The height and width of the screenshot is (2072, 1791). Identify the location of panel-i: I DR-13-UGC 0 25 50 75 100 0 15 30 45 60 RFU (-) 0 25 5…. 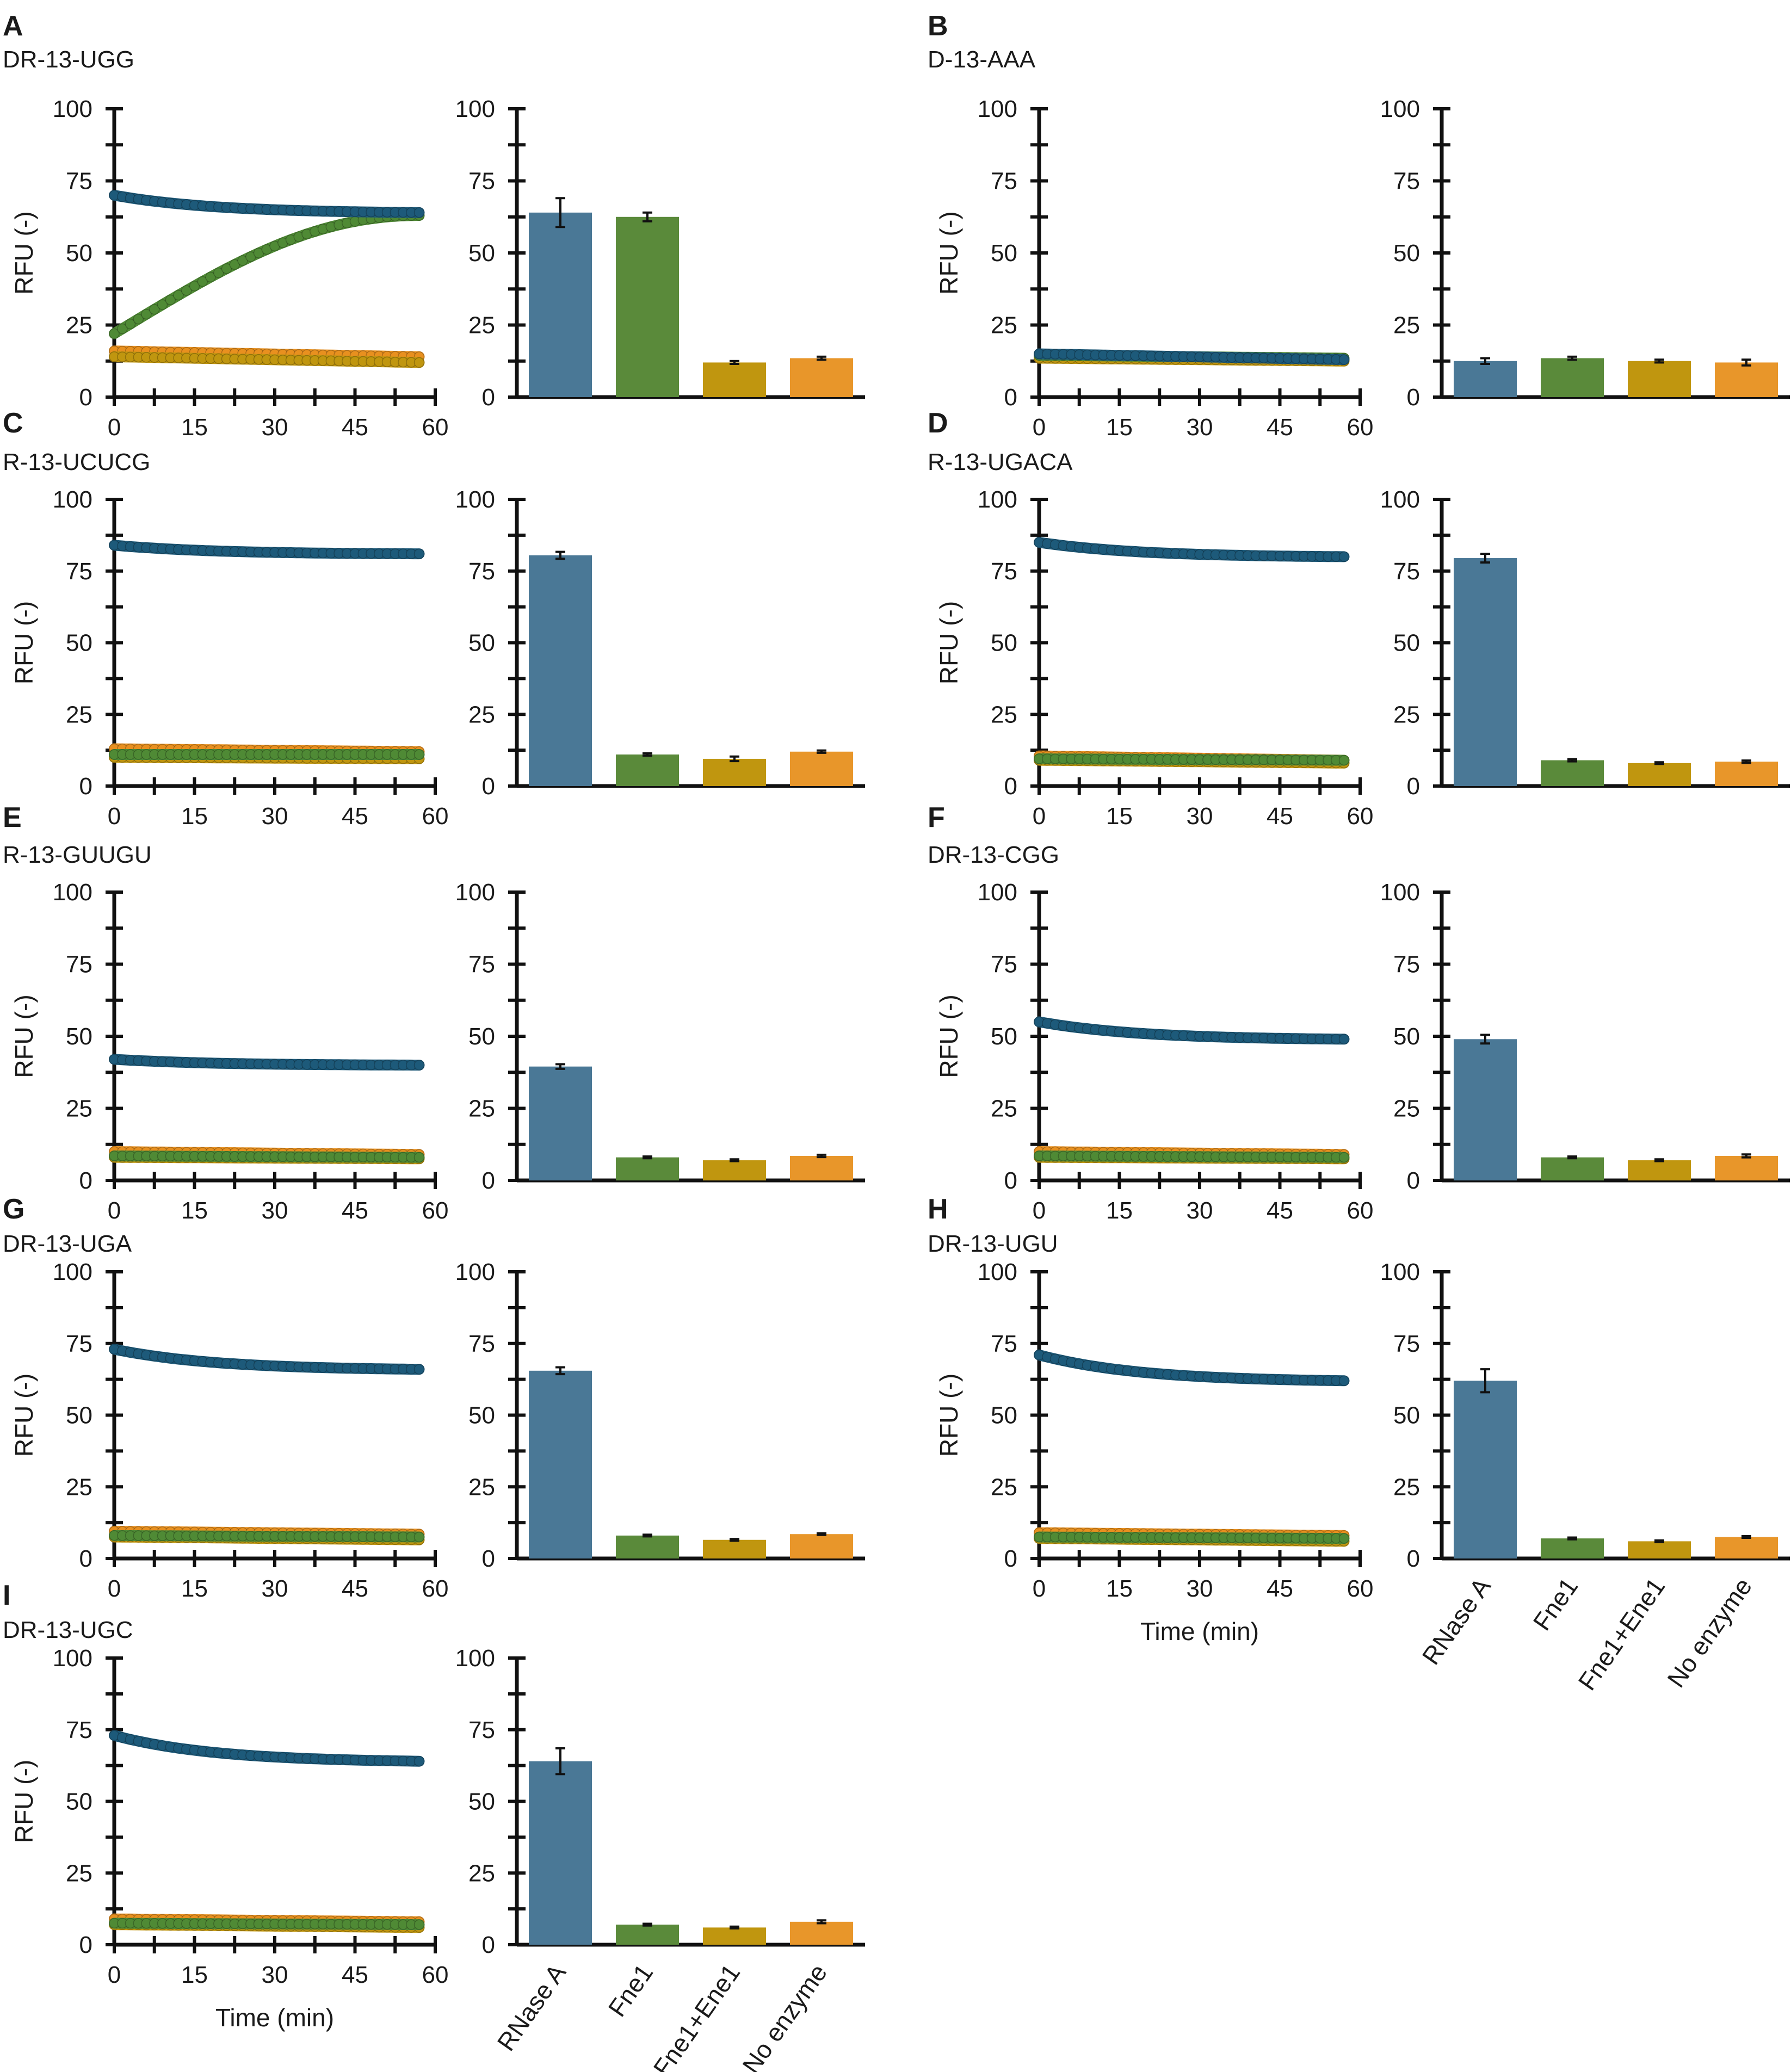
(434, 1784).